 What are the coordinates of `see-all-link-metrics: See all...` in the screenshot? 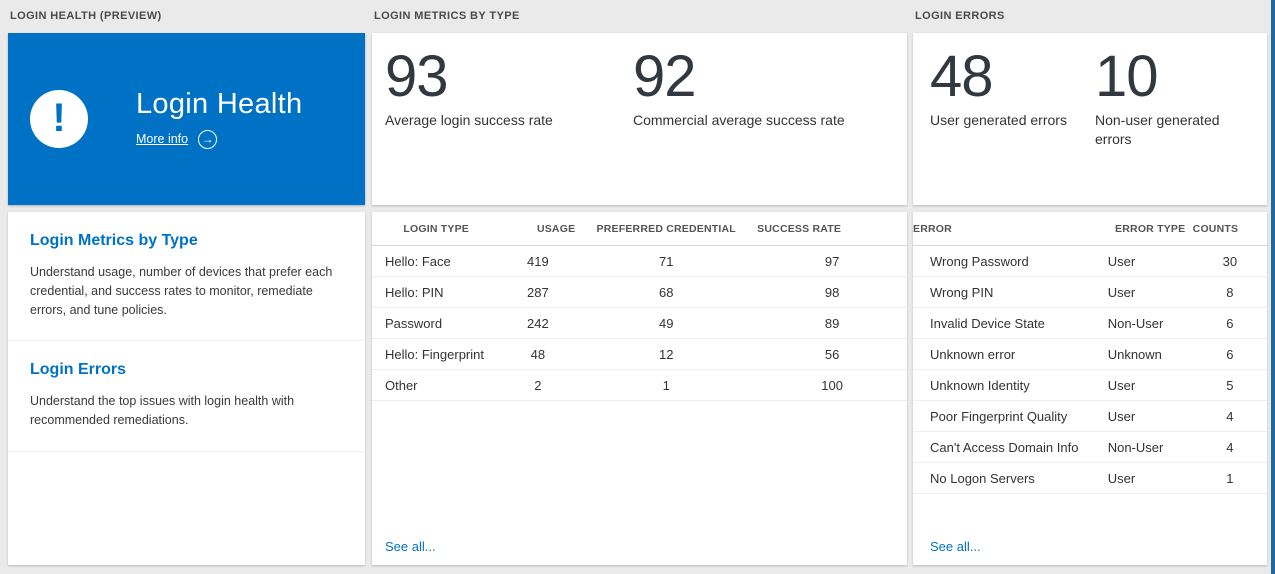 It's located at (410, 546).